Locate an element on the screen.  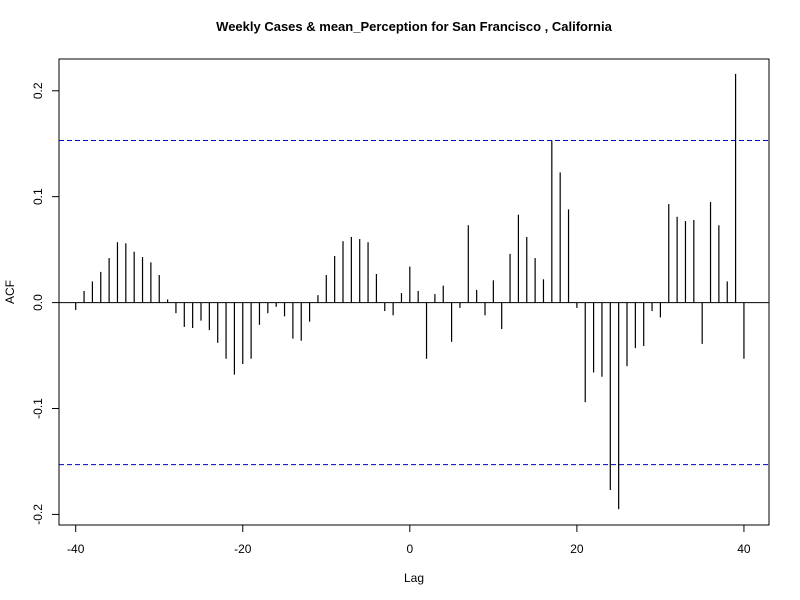
x-tick-label: 40 is located at coordinates (744, 549).